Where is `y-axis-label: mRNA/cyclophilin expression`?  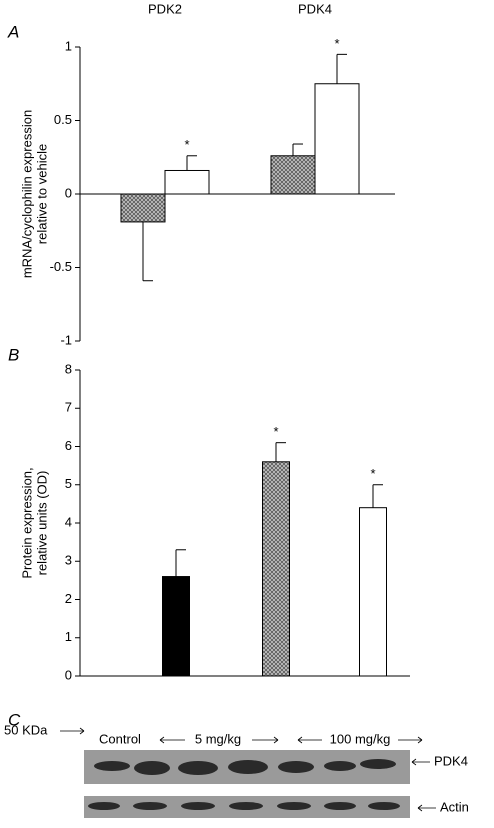 y-axis-label: mRNA/cyclophilin expression is located at coordinates (26, 194).